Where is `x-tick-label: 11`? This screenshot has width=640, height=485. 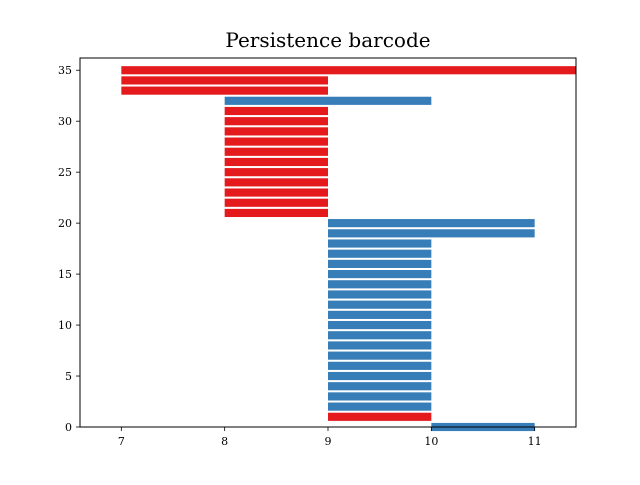
x-tick-label: 11 is located at coordinates (535, 441).